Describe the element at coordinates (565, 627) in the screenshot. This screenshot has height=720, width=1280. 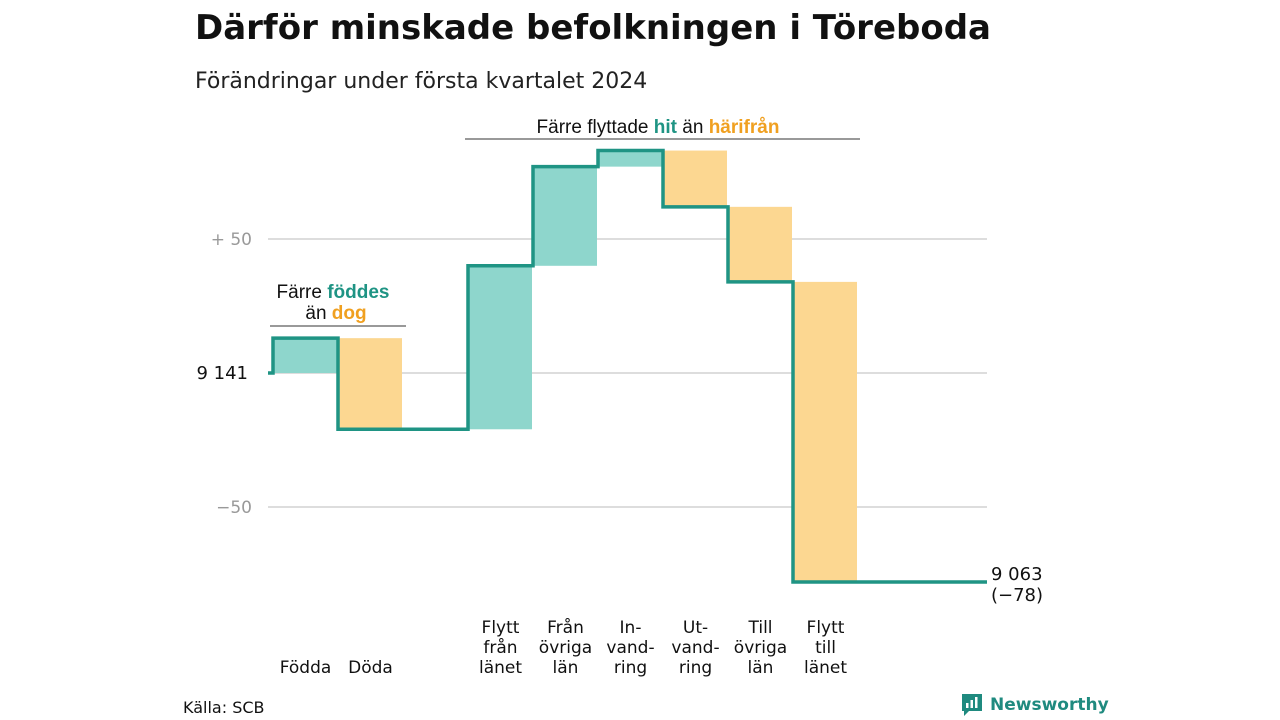
I see `category-label: Från` at that location.